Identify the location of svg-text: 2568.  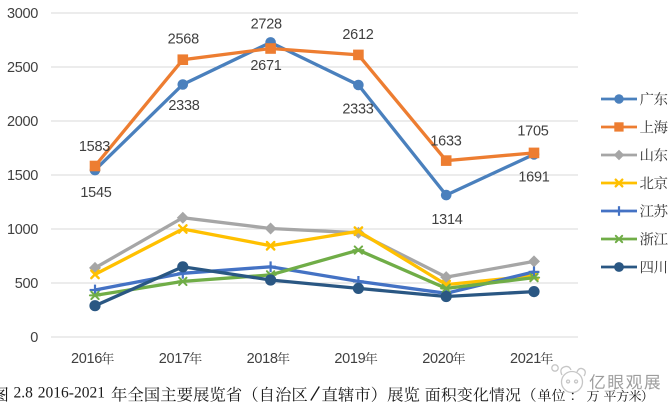
(183, 39).